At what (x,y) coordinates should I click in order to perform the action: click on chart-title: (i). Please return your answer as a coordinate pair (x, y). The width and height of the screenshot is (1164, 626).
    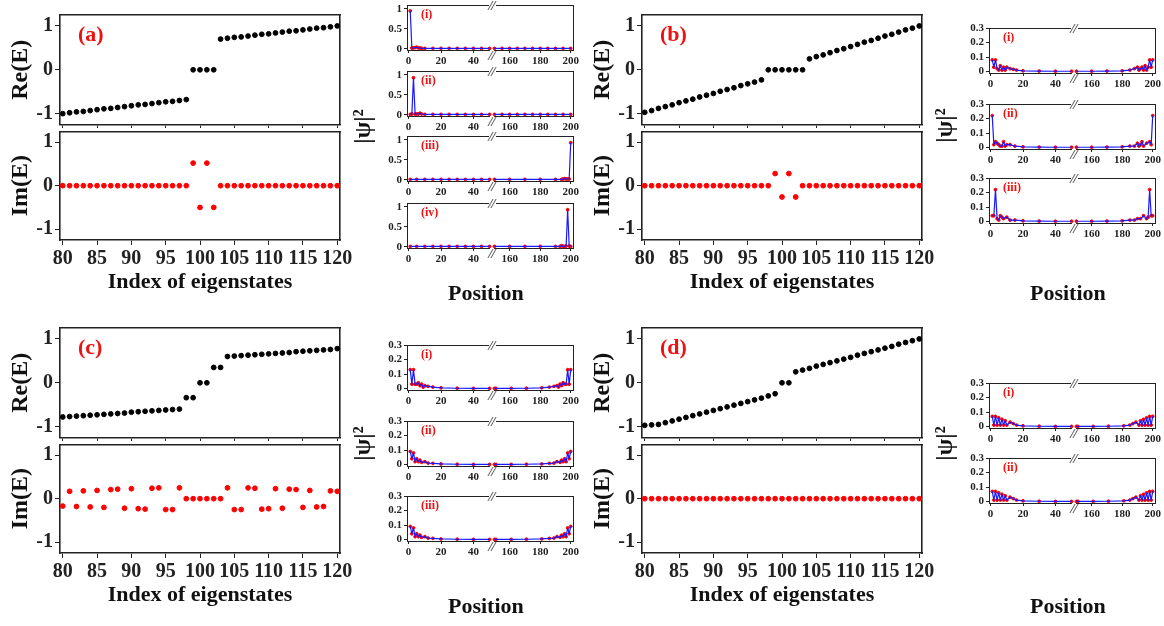
    Looking at the image, I should click on (1009, 392).